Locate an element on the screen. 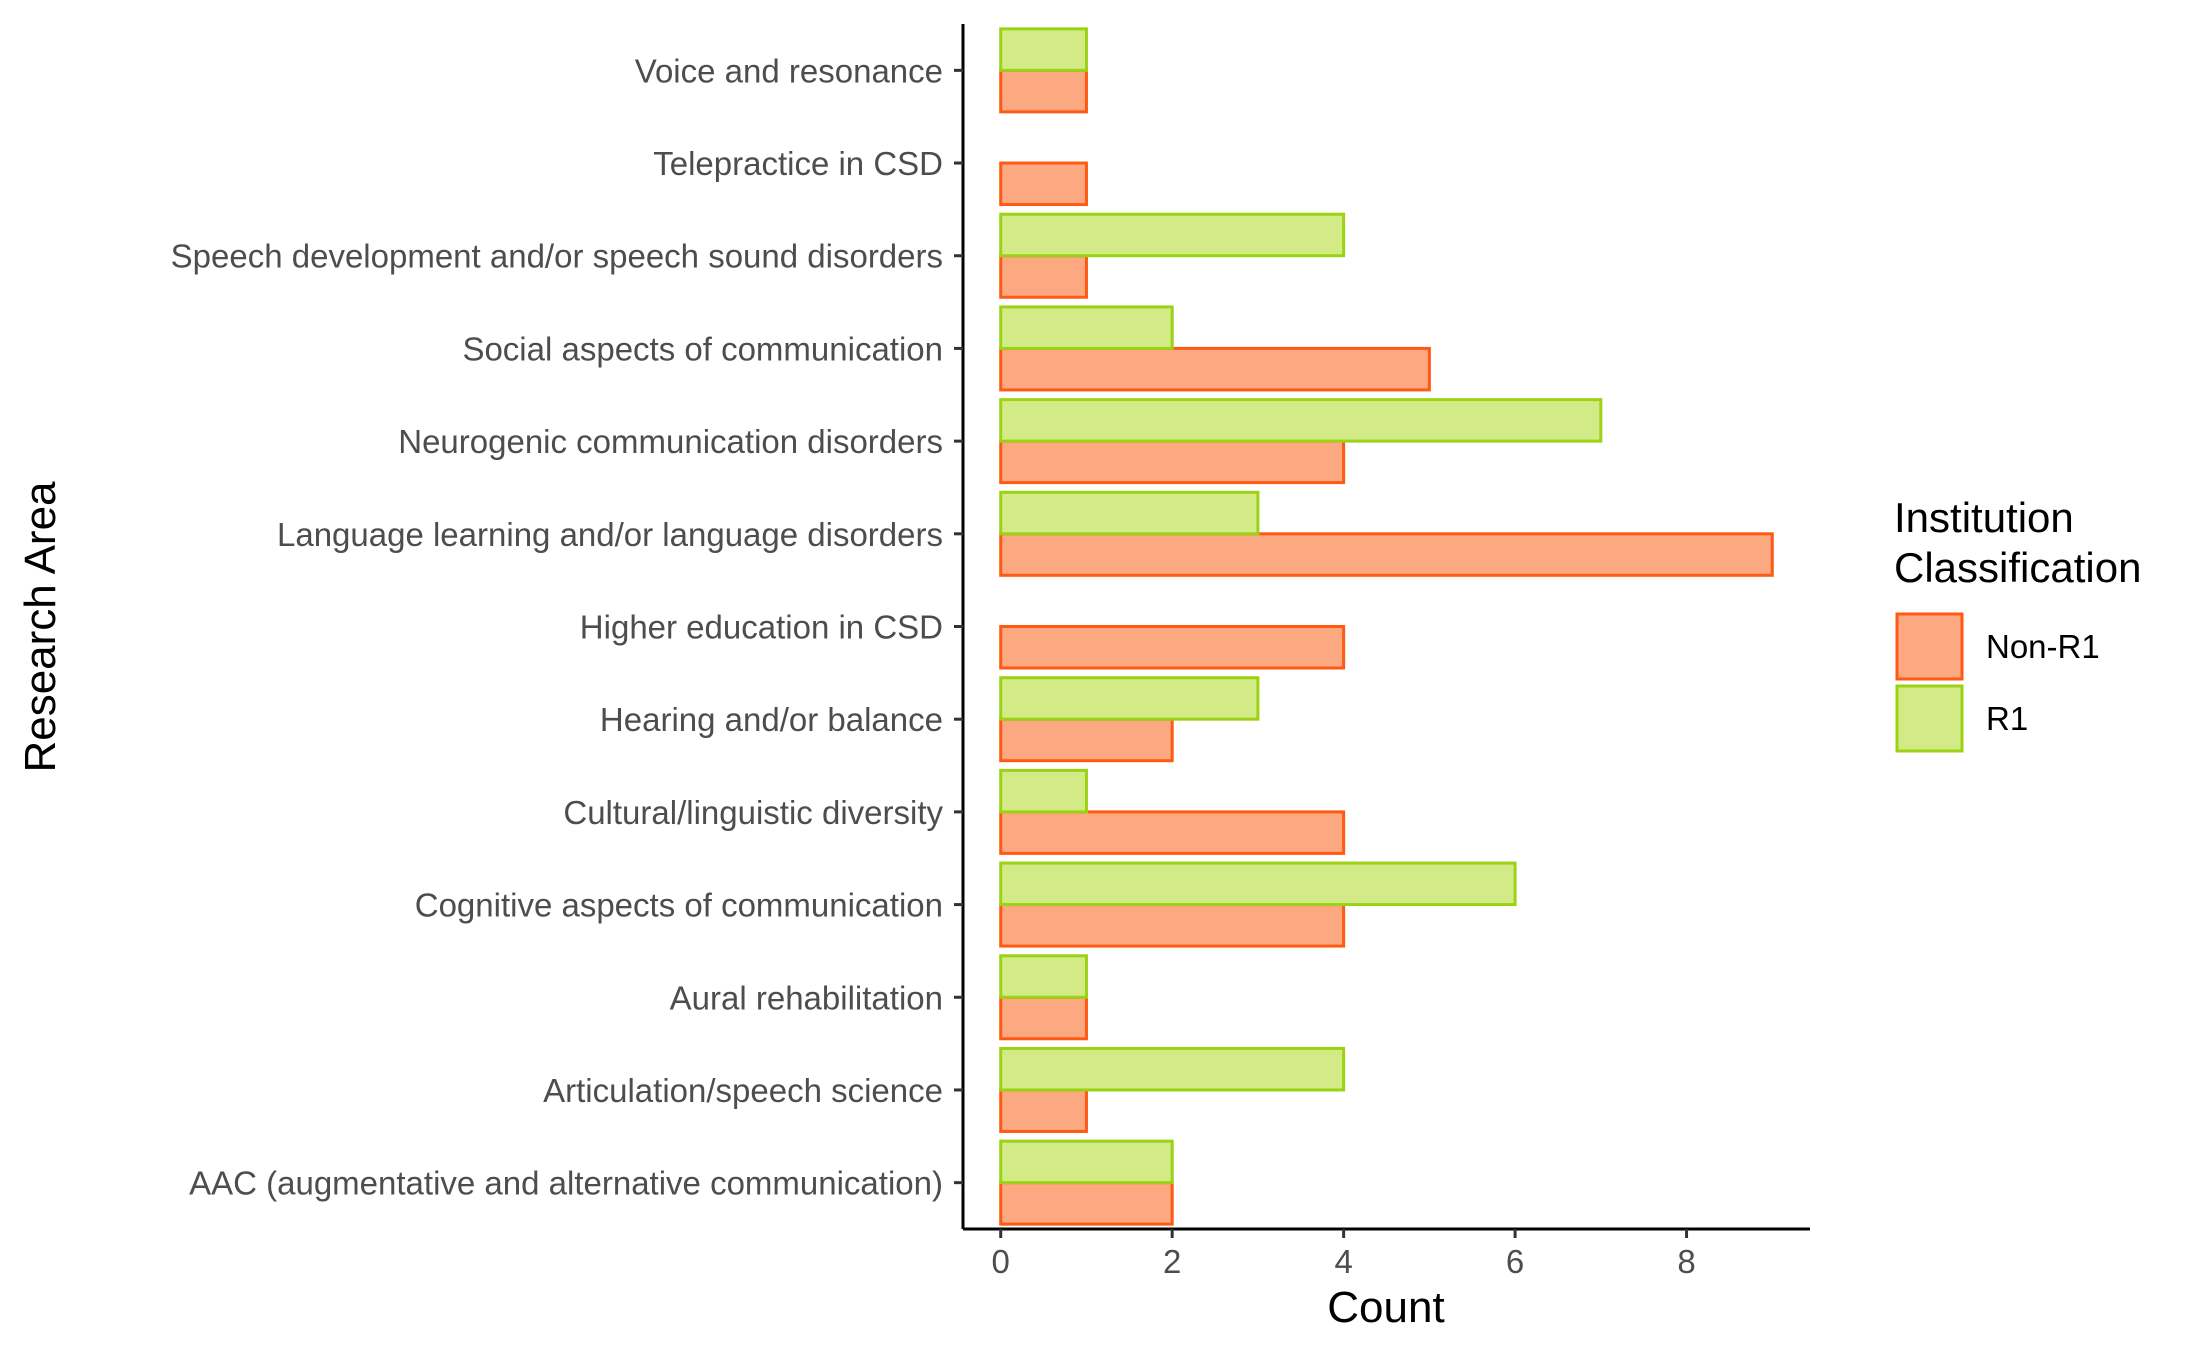 The height and width of the screenshot is (1351, 2187). y-tick-label: Aural rehabilitation is located at coordinates (806, 997).